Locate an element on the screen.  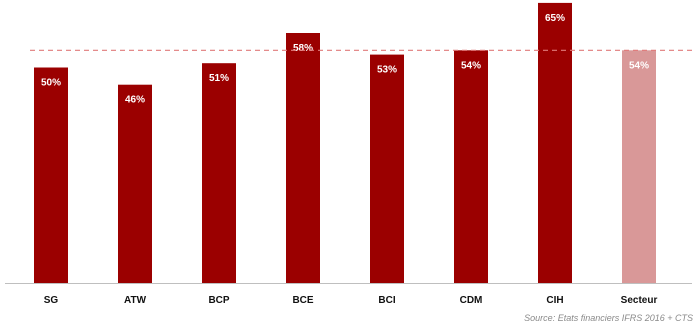
category-label-cdm: CDM is located at coordinates (471, 300).